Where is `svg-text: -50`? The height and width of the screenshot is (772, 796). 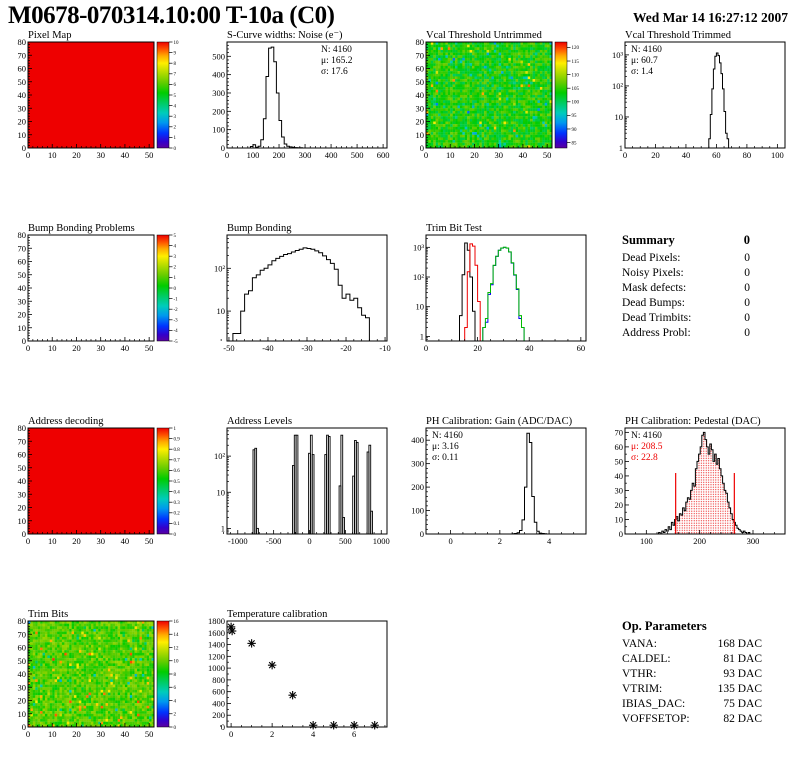
svg-text: -50 is located at coordinates (228, 348).